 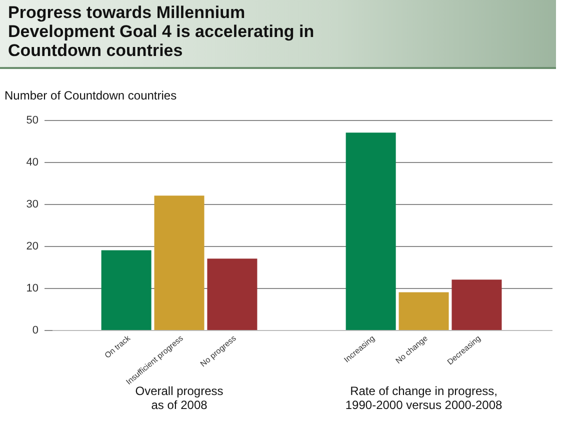 I want to click on text: Rate of change in progress, 1990-2000 versus 2000-2008, so click(x=423, y=398).